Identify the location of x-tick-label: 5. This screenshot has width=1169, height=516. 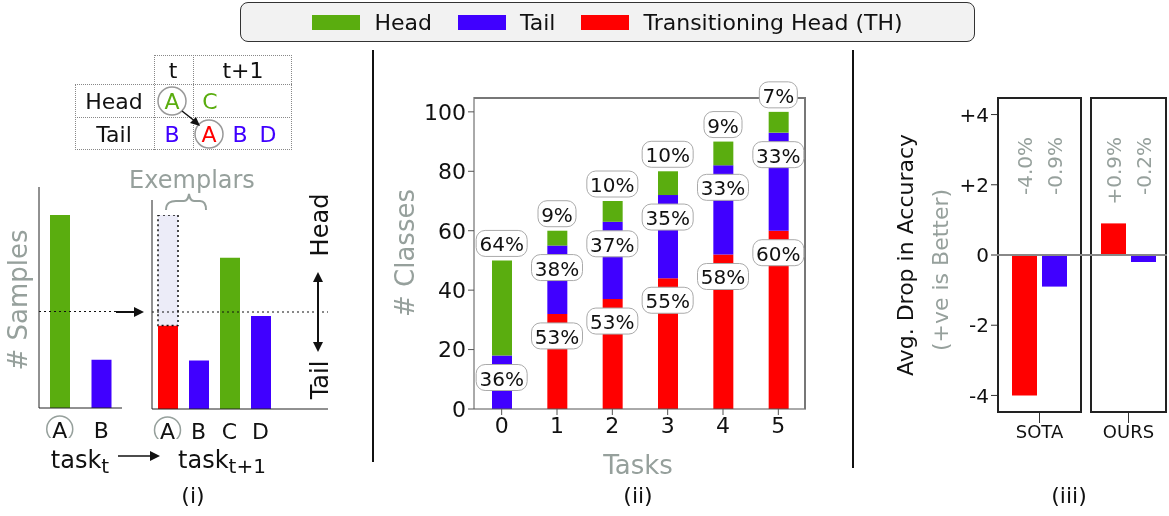
(778, 425).